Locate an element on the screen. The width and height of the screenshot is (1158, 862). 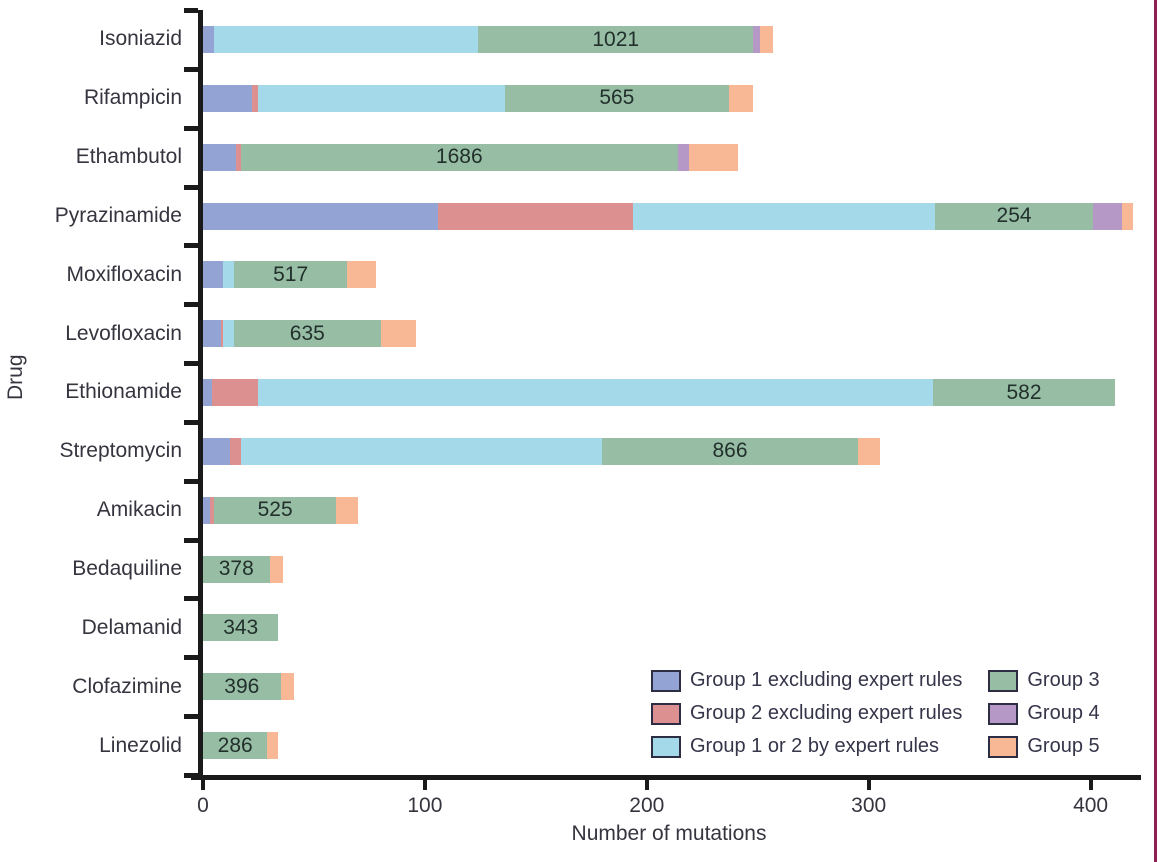
bar-segment: 517 is located at coordinates (291, 275).